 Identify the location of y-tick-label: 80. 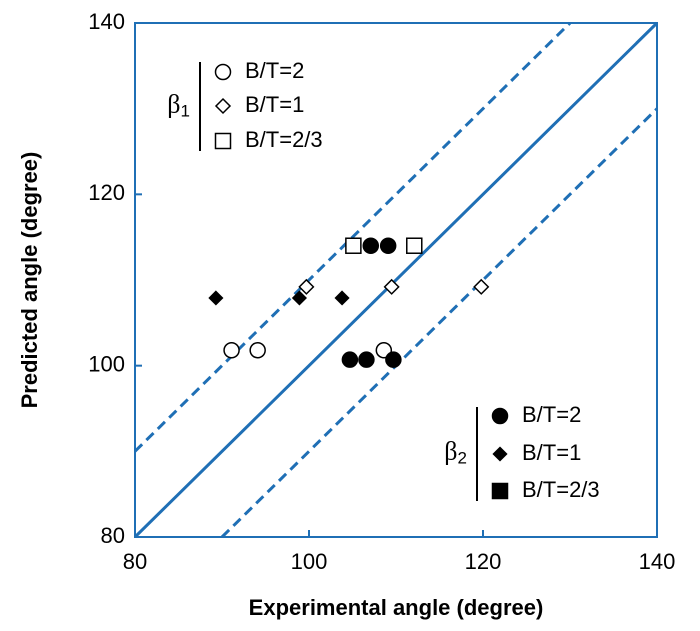
(113, 535).